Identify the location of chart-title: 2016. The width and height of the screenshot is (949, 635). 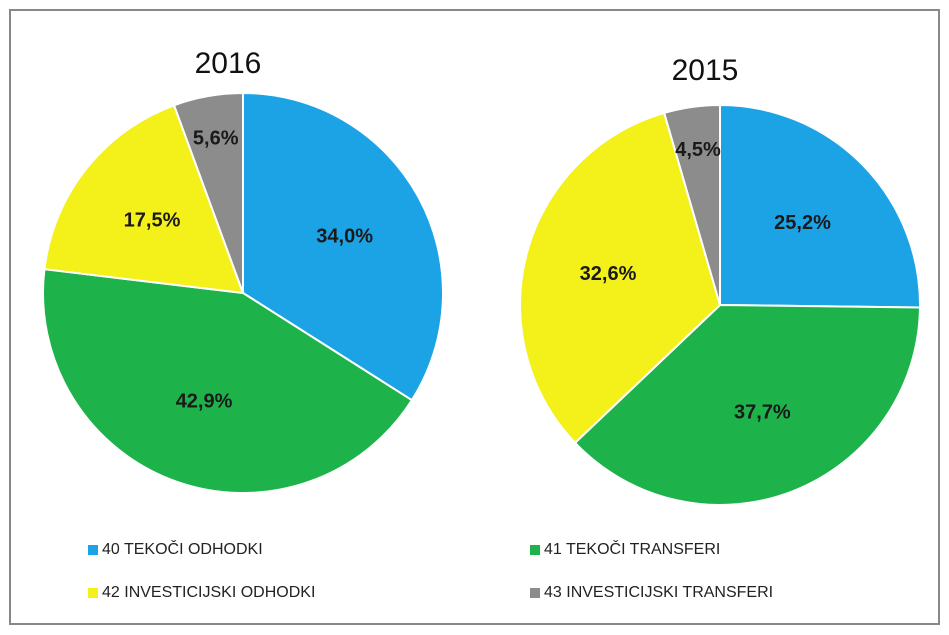
(228, 63).